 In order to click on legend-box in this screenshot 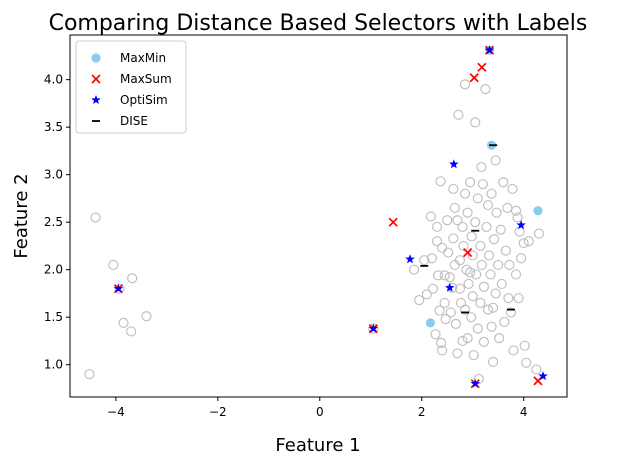, I will do `click(131, 87)`.